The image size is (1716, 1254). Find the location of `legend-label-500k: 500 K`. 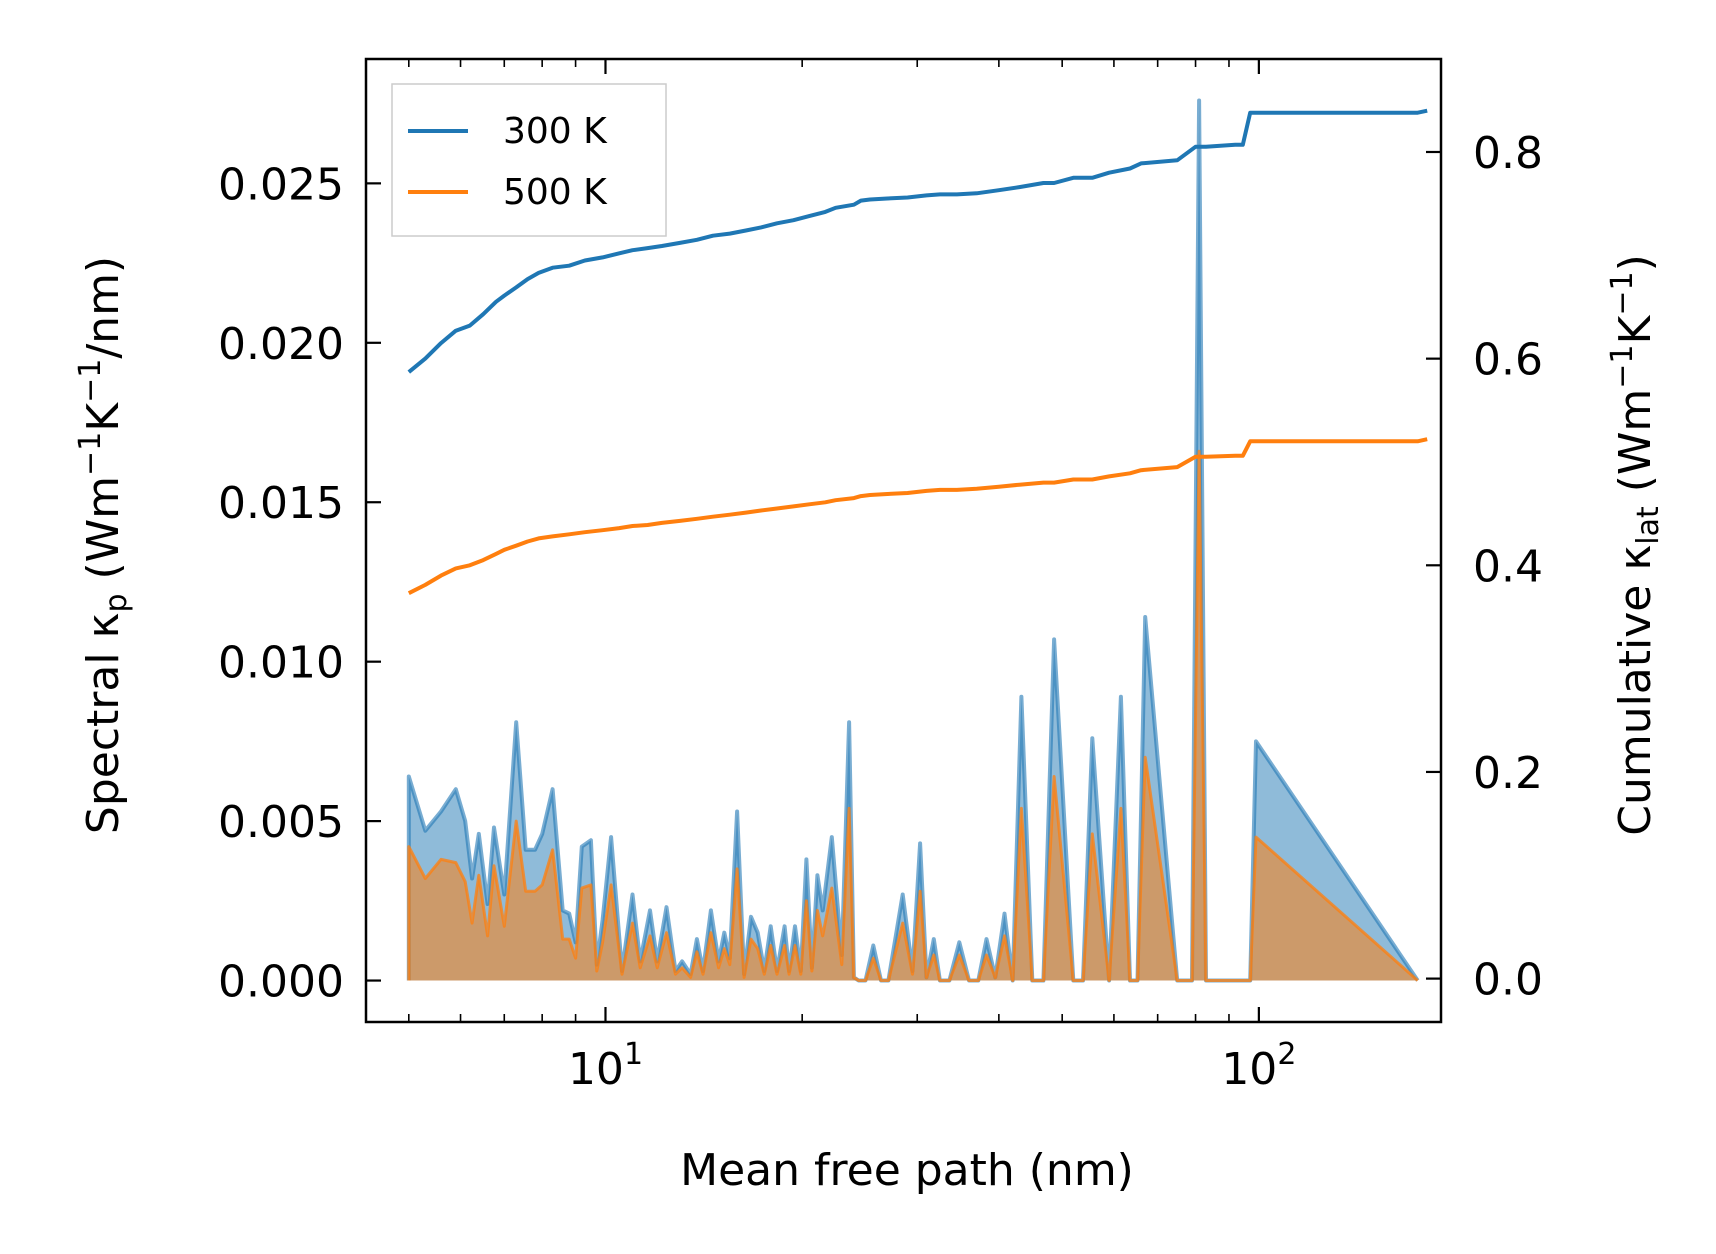

legend-label-500k: 500 K is located at coordinates (555, 192).